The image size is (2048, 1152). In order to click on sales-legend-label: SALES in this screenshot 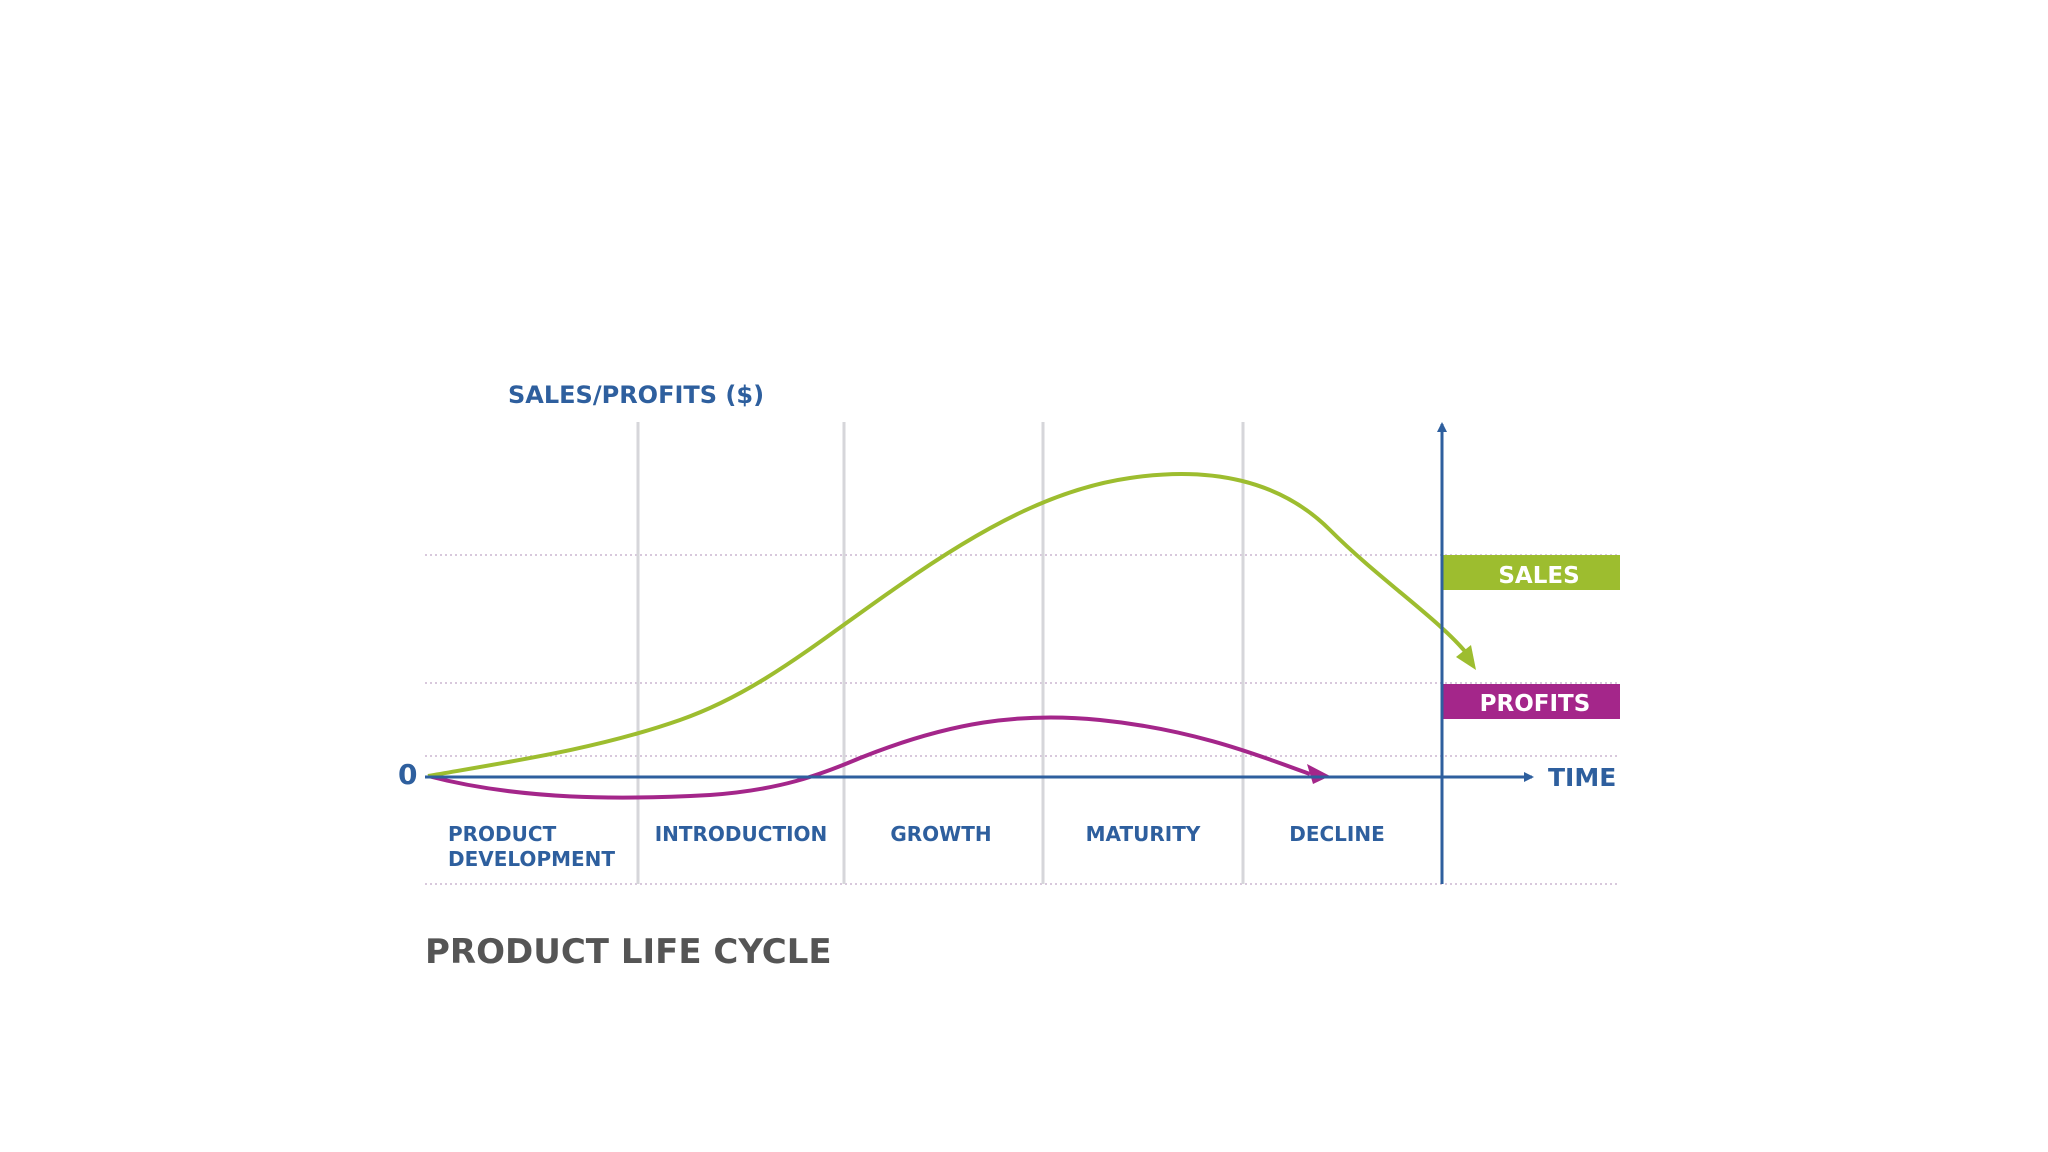, I will do `click(1538, 576)`.